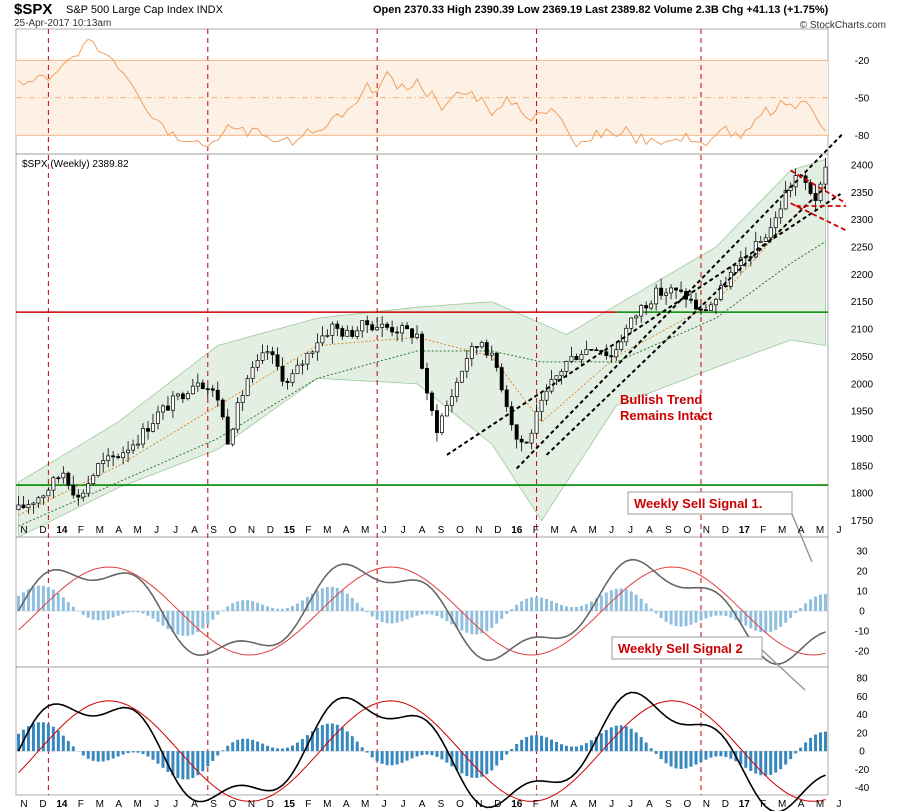 The height and width of the screenshot is (811, 900). Describe the element at coordinates (862, 330) in the screenshot. I see `price-tick-label: 2100` at that location.